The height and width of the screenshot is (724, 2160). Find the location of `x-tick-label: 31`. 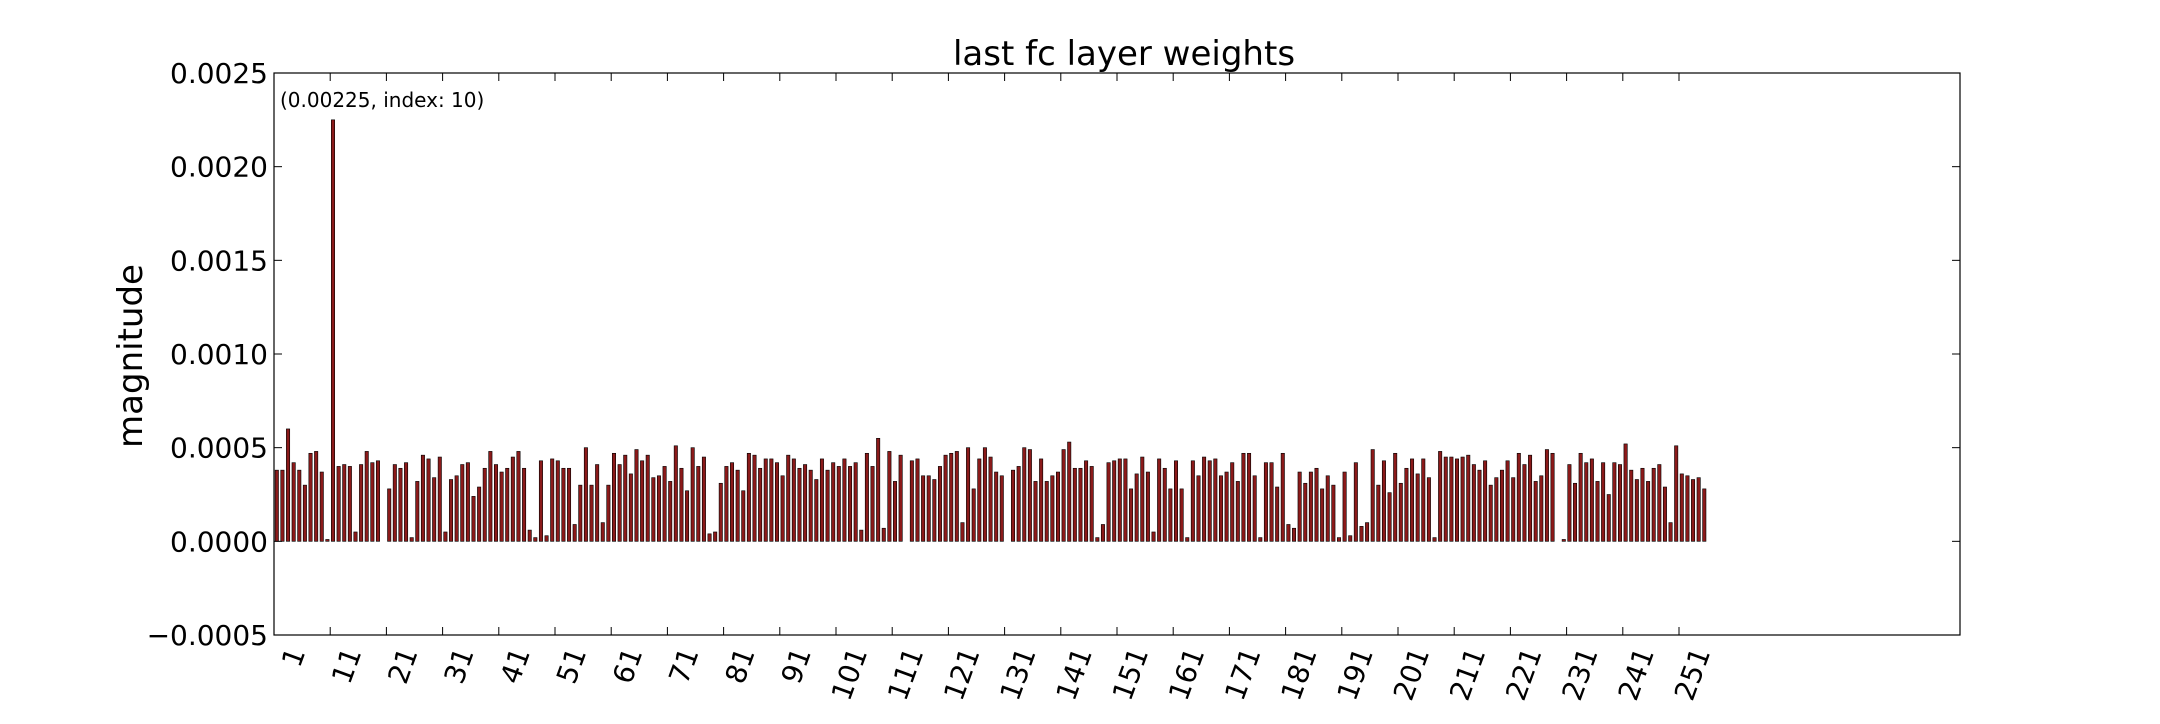

x-tick-label: 31 is located at coordinates (459, 665).